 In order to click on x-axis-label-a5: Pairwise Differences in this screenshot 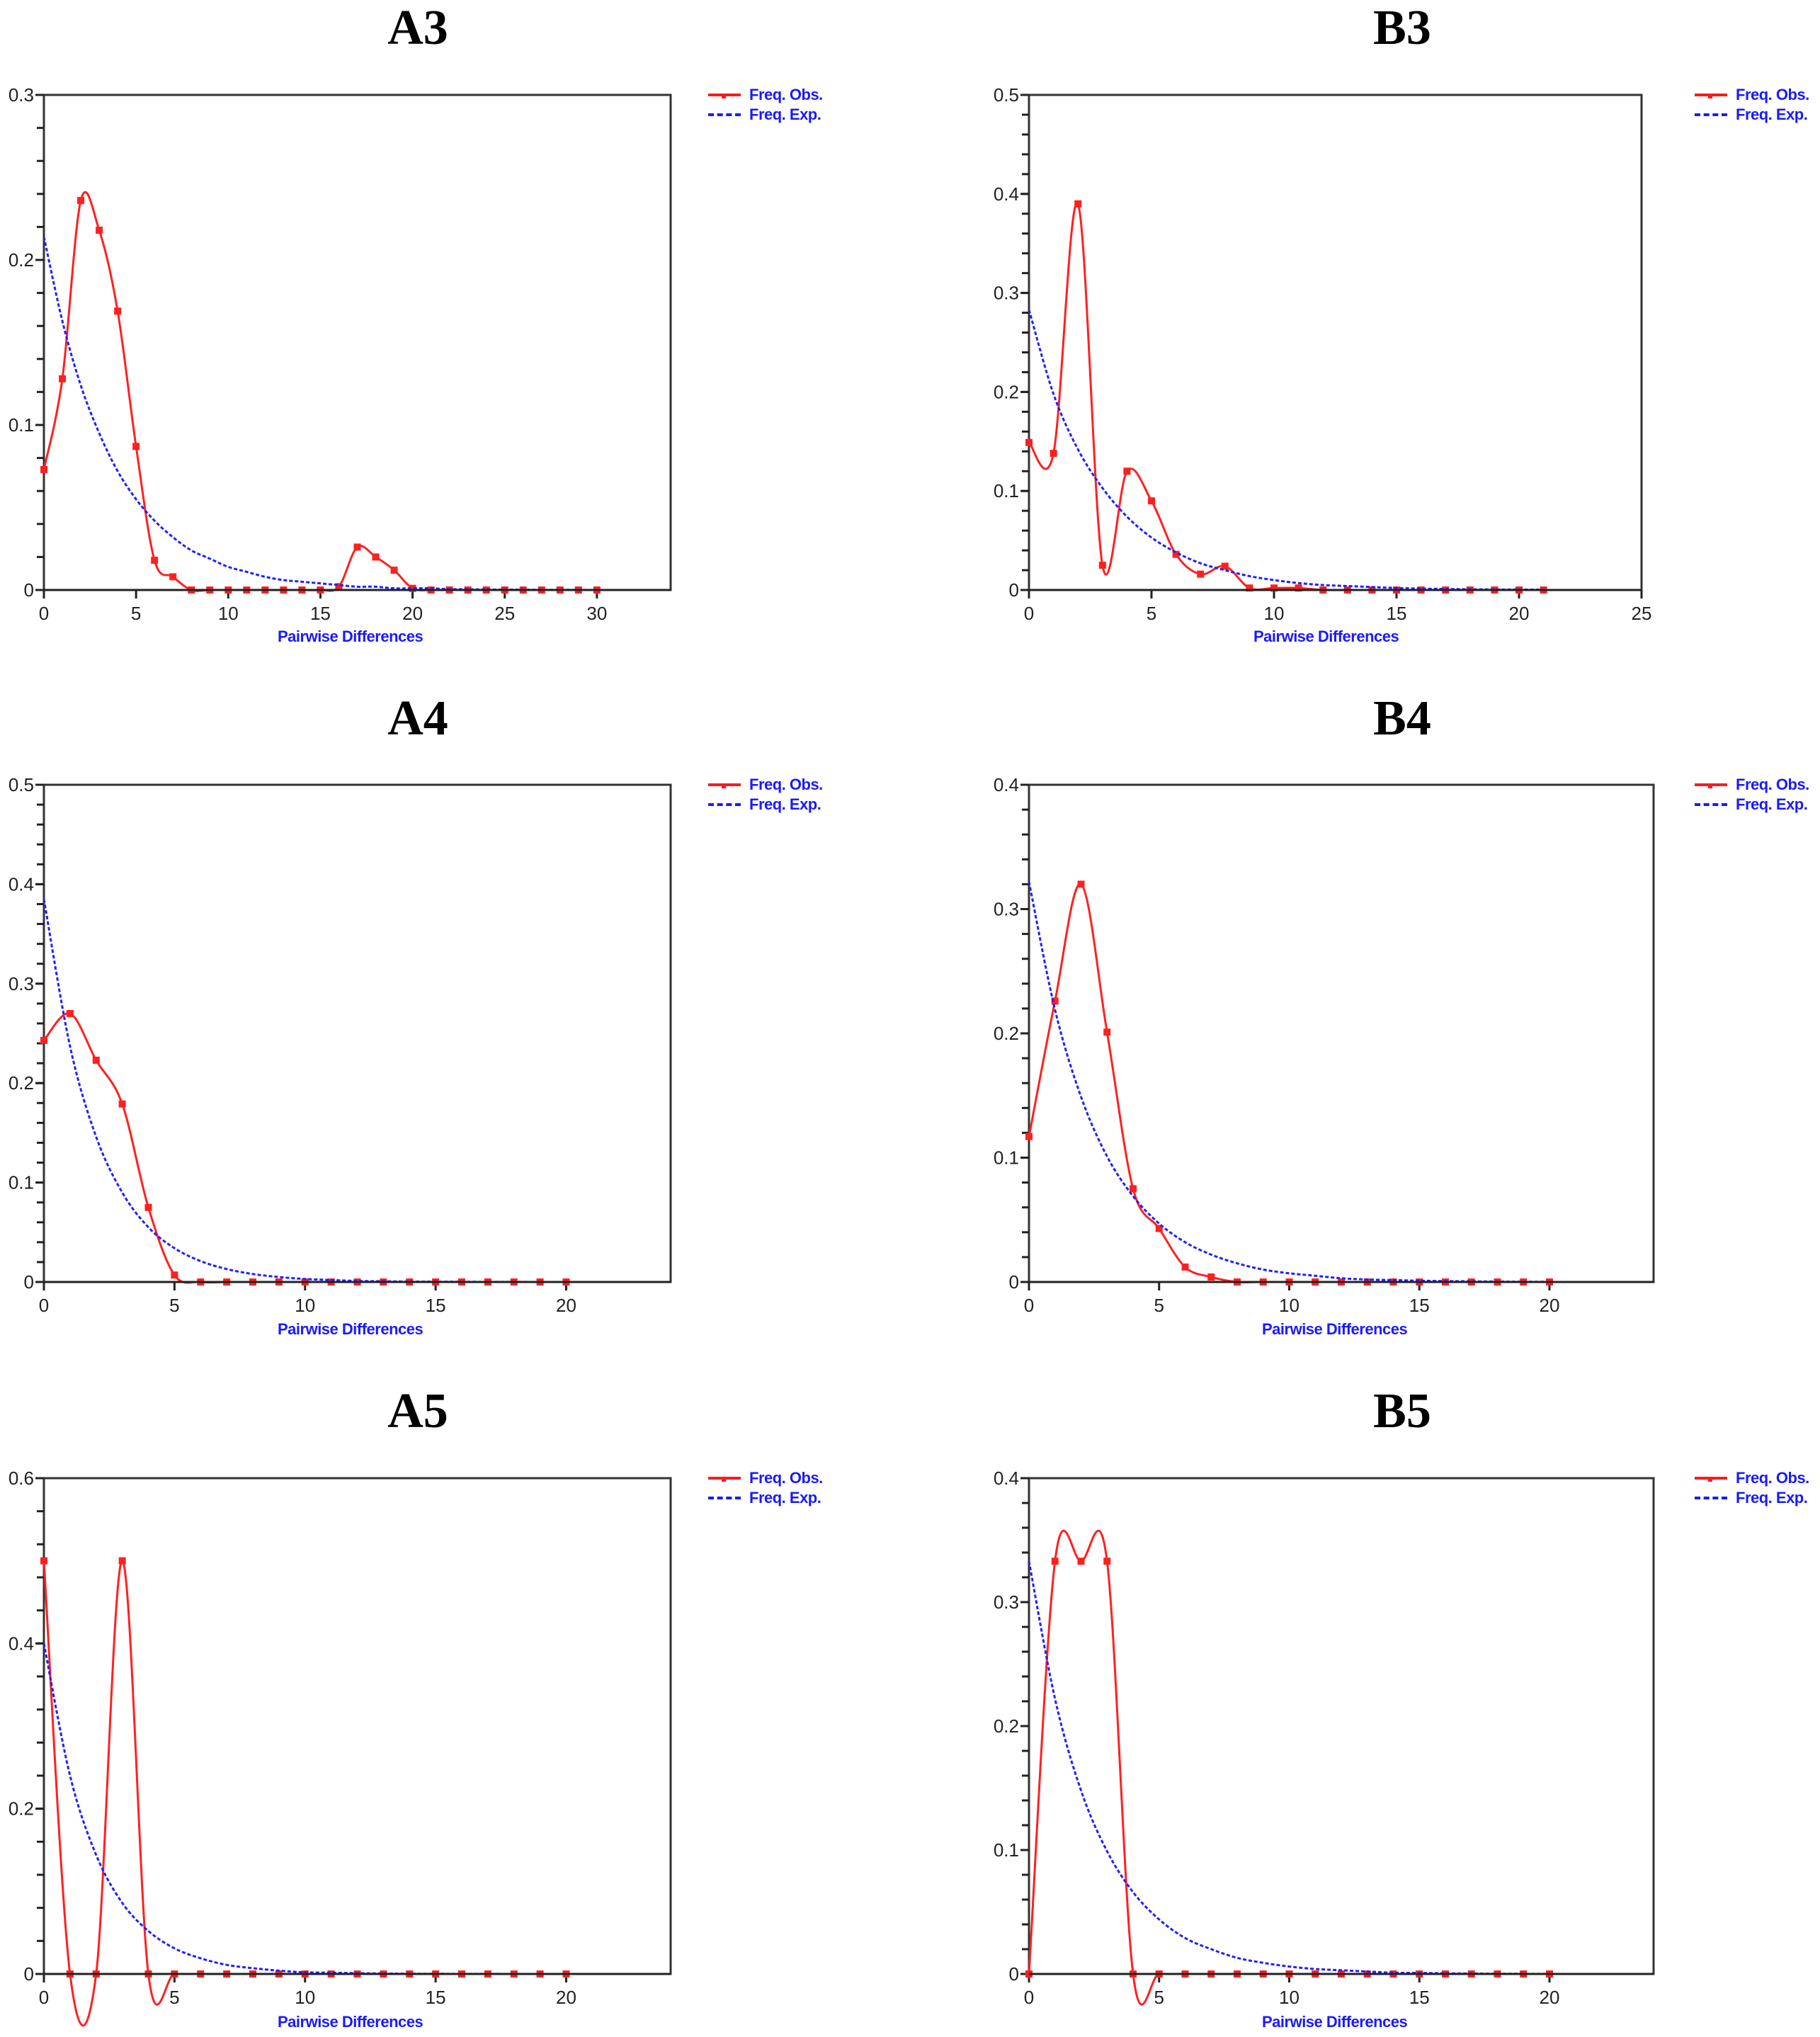, I will do `click(350, 2022)`.